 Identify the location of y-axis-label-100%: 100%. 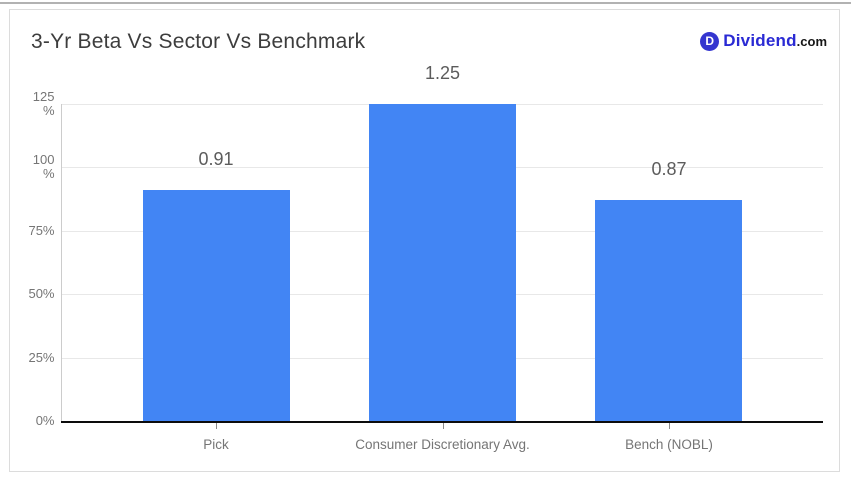
(43, 167).